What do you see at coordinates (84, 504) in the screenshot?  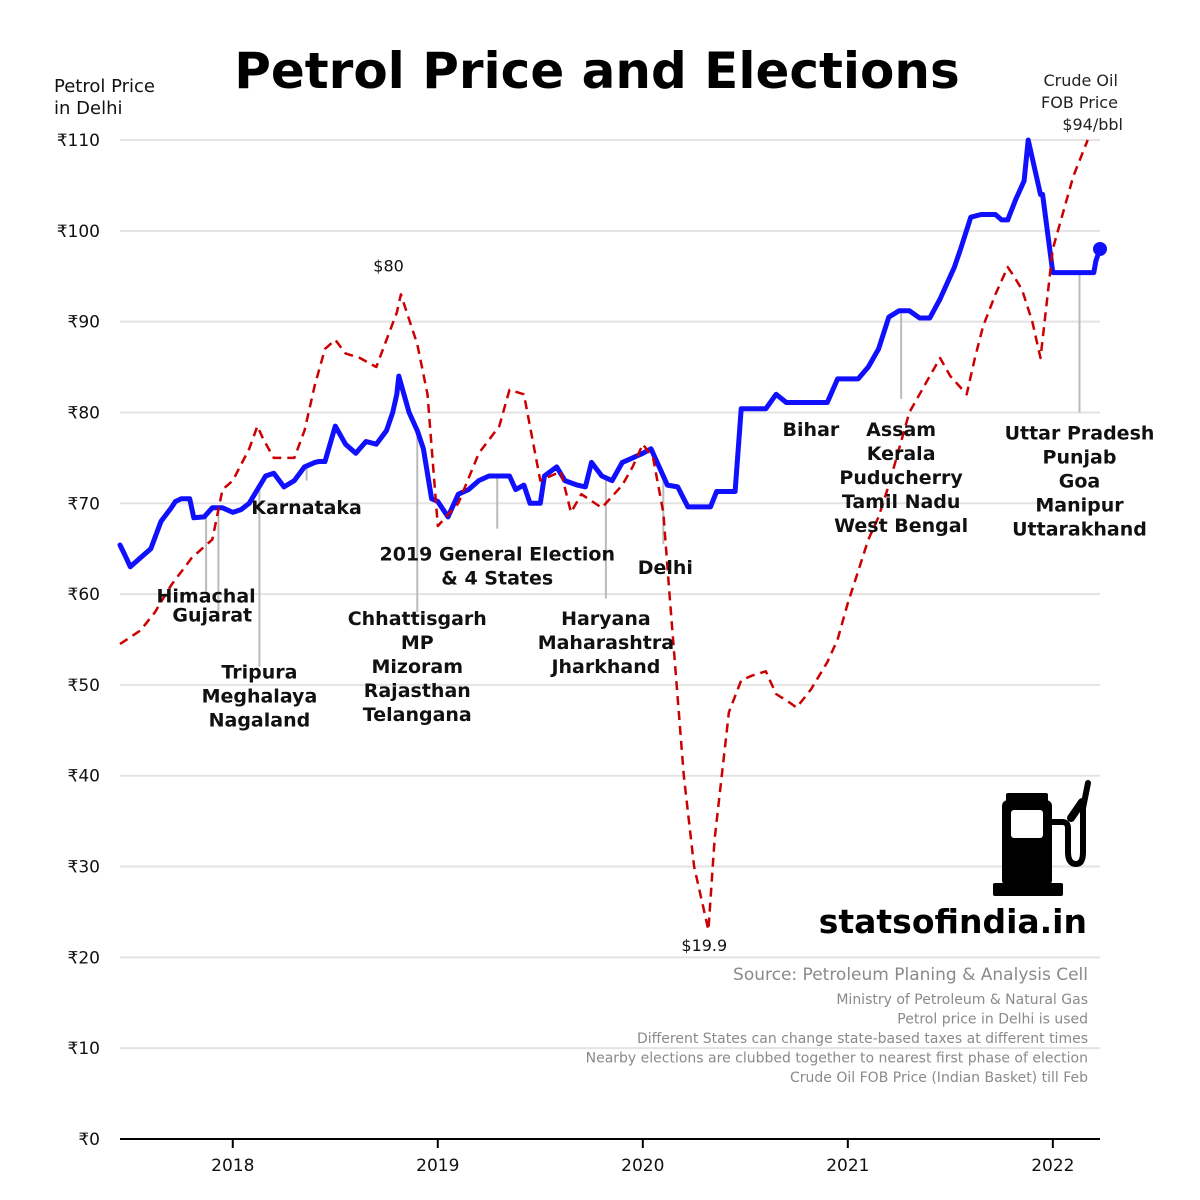 I see `y-tick-label: ₹70` at bounding box center [84, 504].